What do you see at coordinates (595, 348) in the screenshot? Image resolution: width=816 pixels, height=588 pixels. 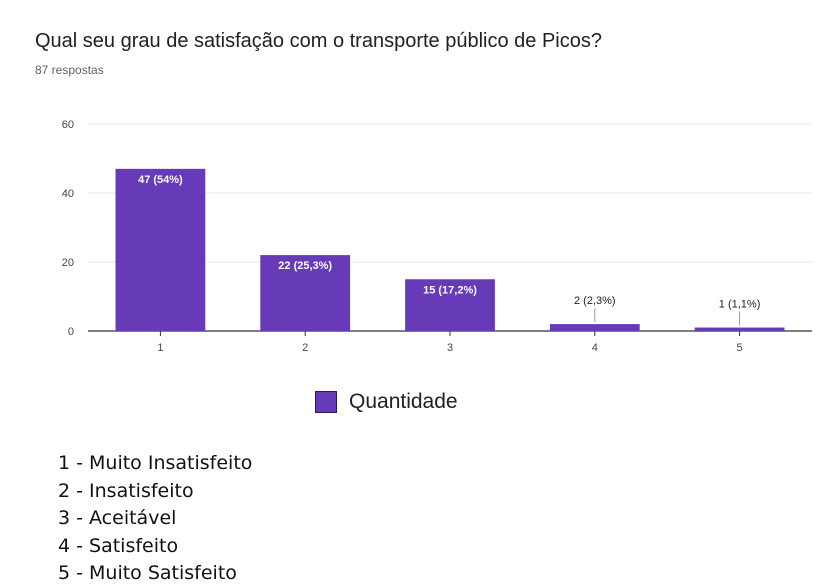 I see `x-tick-label: 4` at bounding box center [595, 348].